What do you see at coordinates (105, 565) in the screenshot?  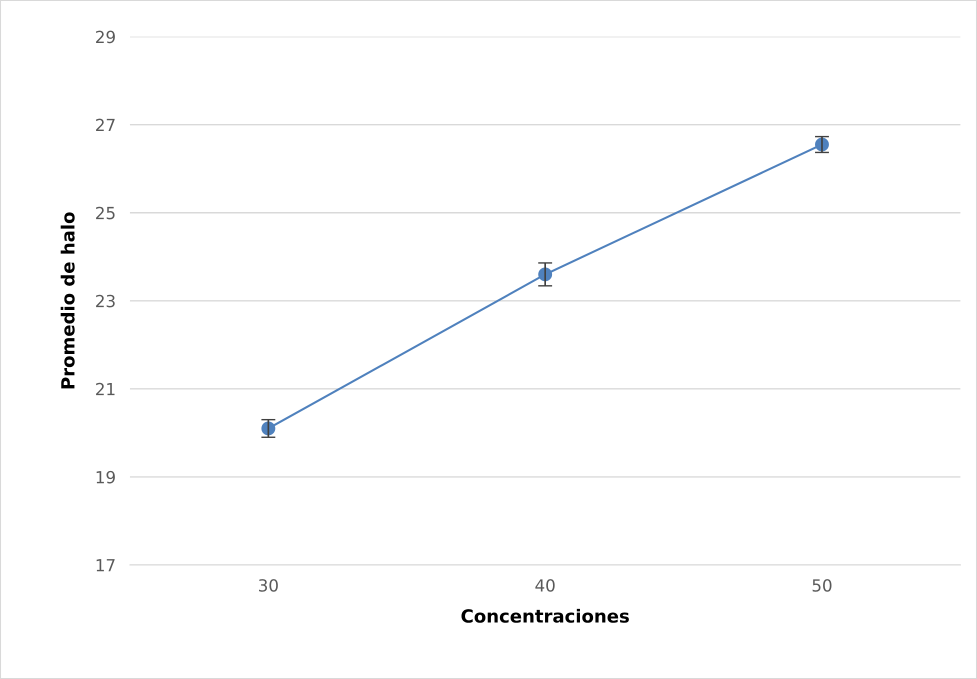 I see `y-tick-label: 17` at bounding box center [105, 565].